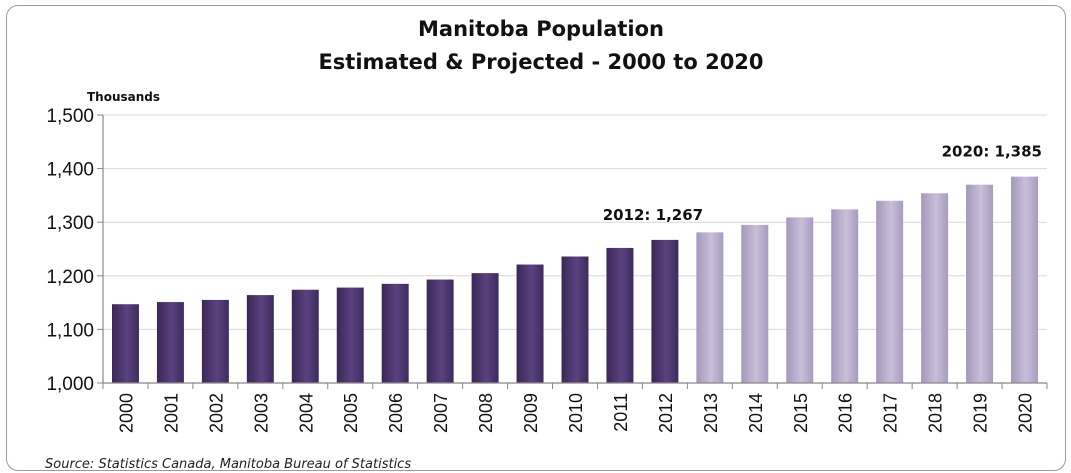  What do you see at coordinates (123, 97) in the screenshot?
I see `y-axis-unit-label: Thousands` at bounding box center [123, 97].